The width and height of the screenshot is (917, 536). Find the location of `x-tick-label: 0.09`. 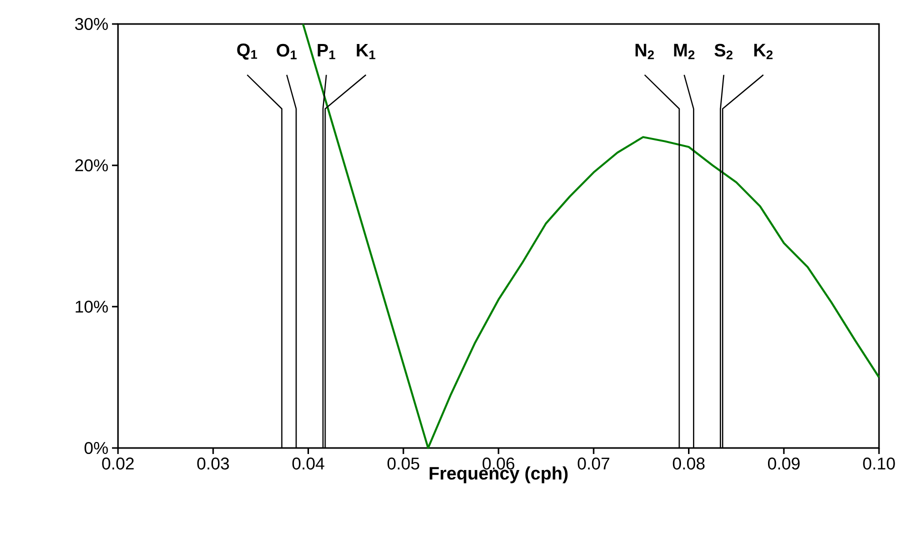

x-tick-label: 0.09 is located at coordinates (784, 464).